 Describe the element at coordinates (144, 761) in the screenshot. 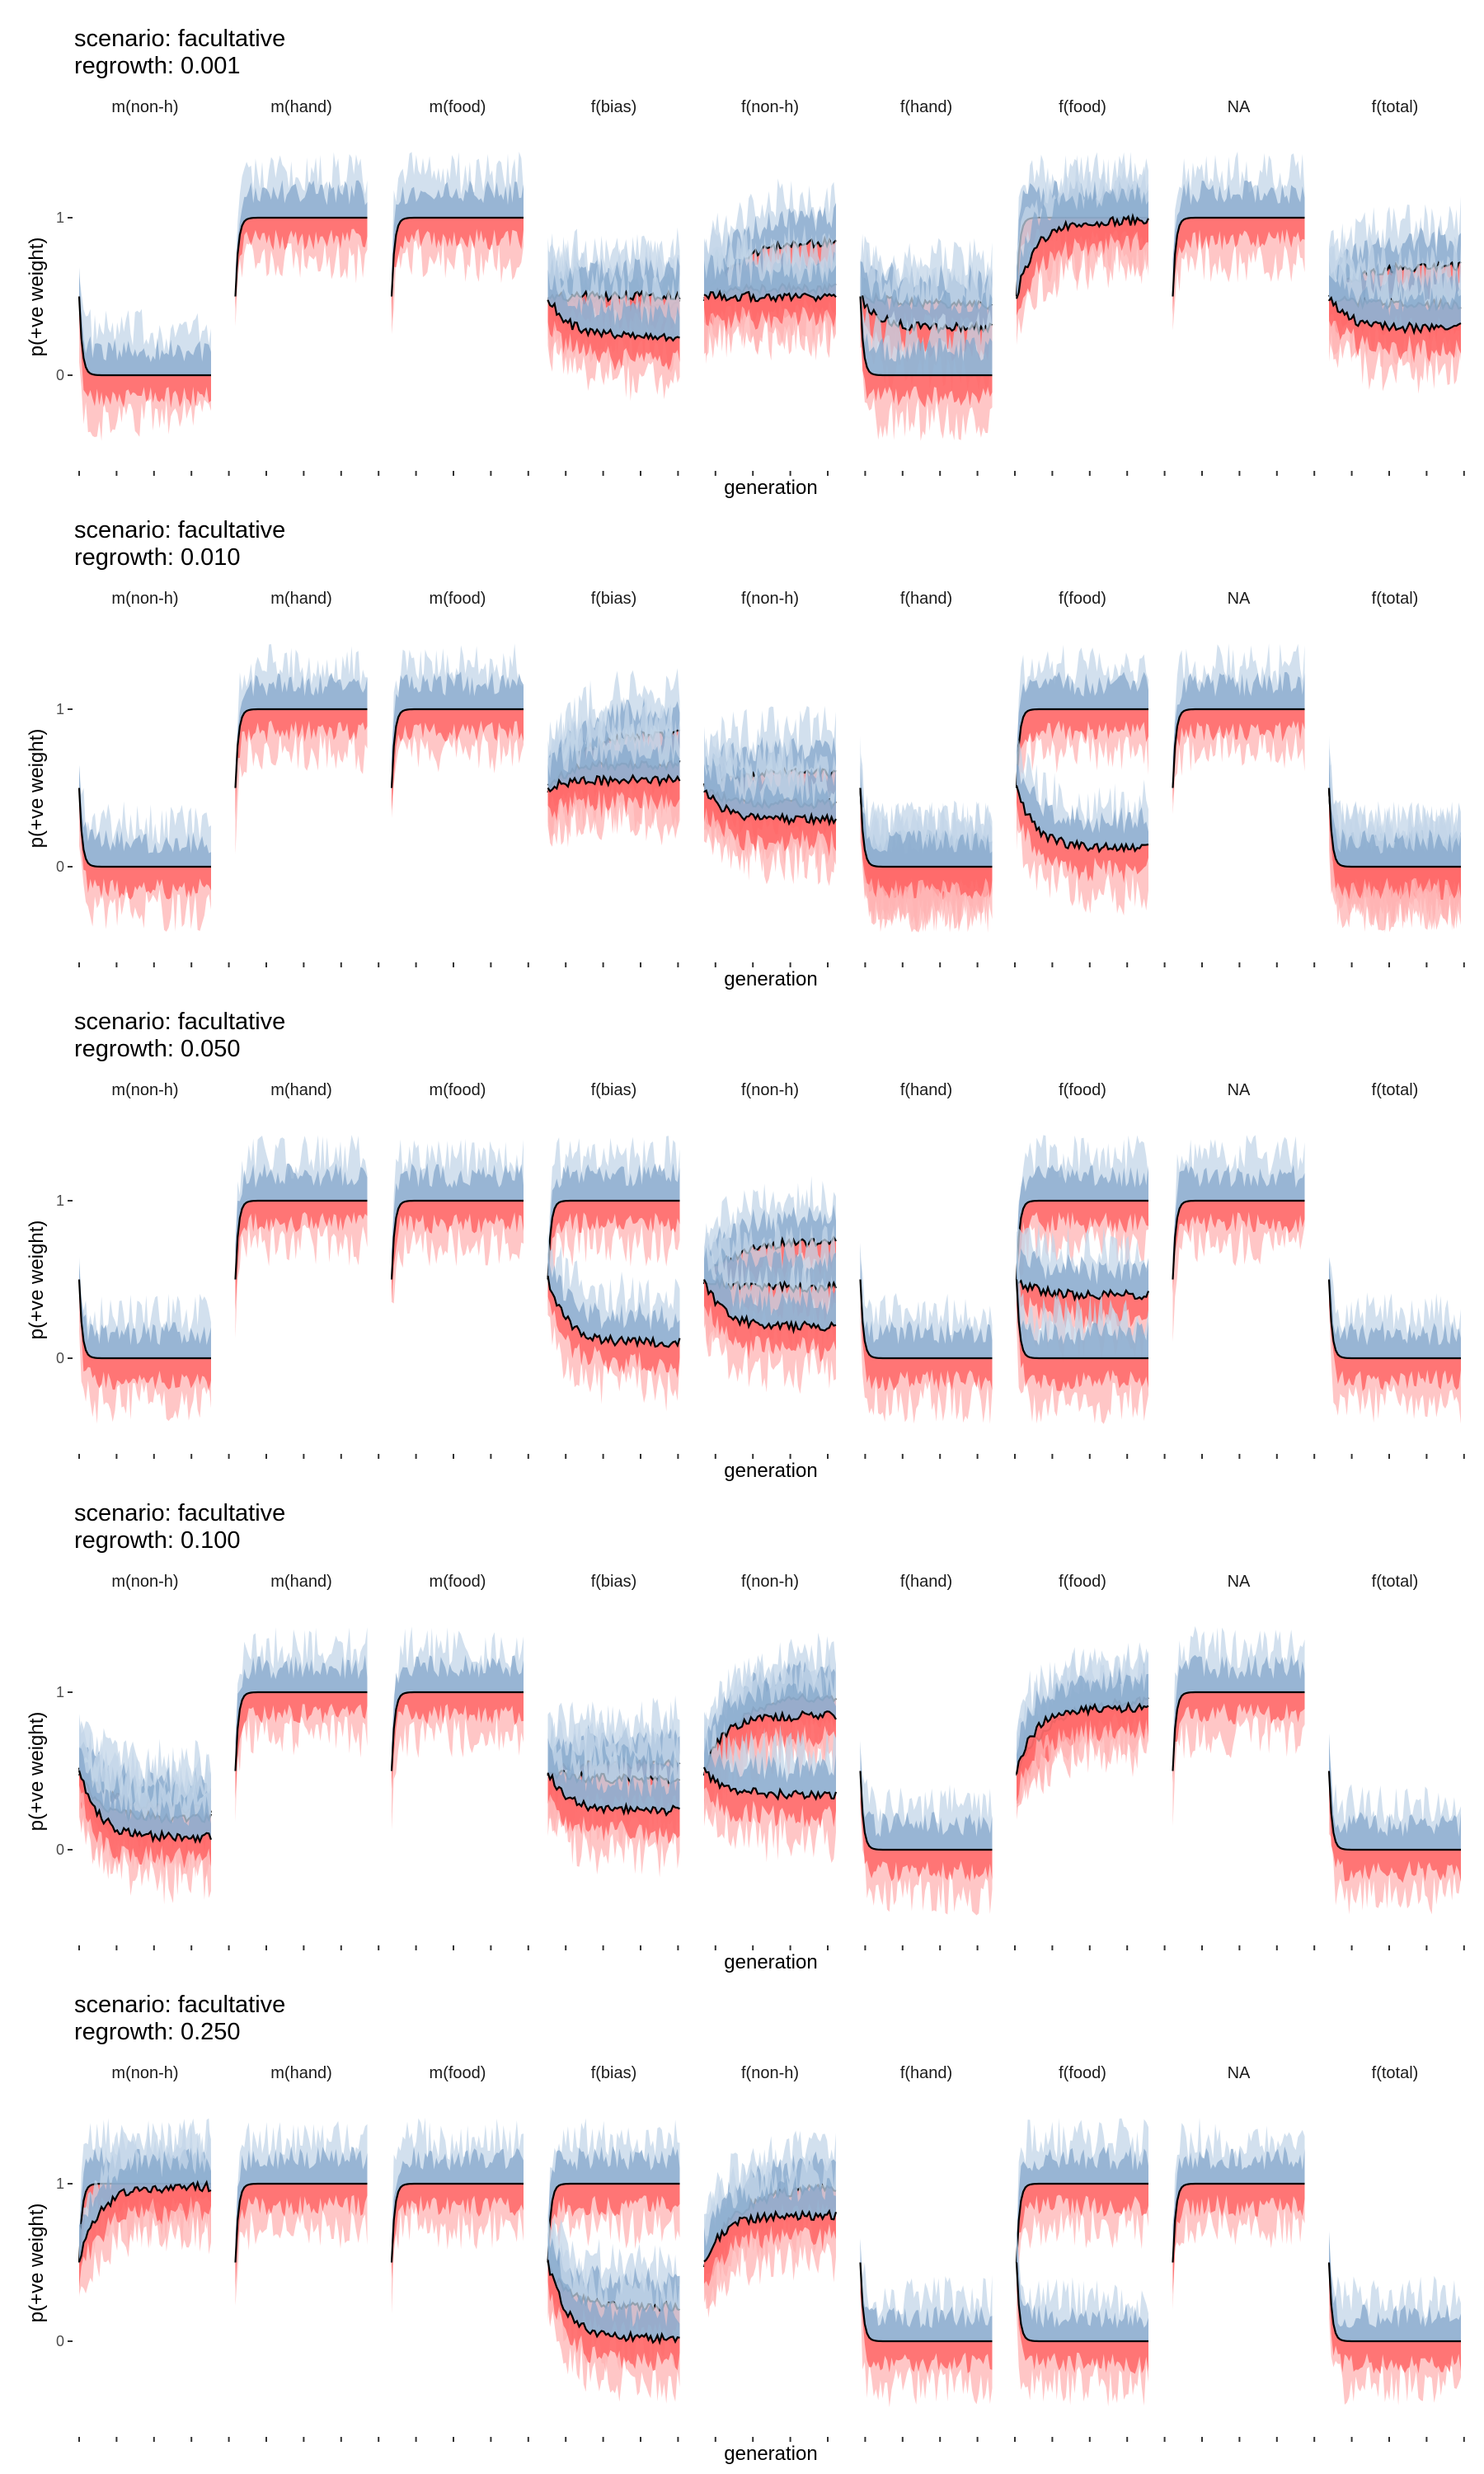

I see `facet-1-0: m(non-h)` at that location.